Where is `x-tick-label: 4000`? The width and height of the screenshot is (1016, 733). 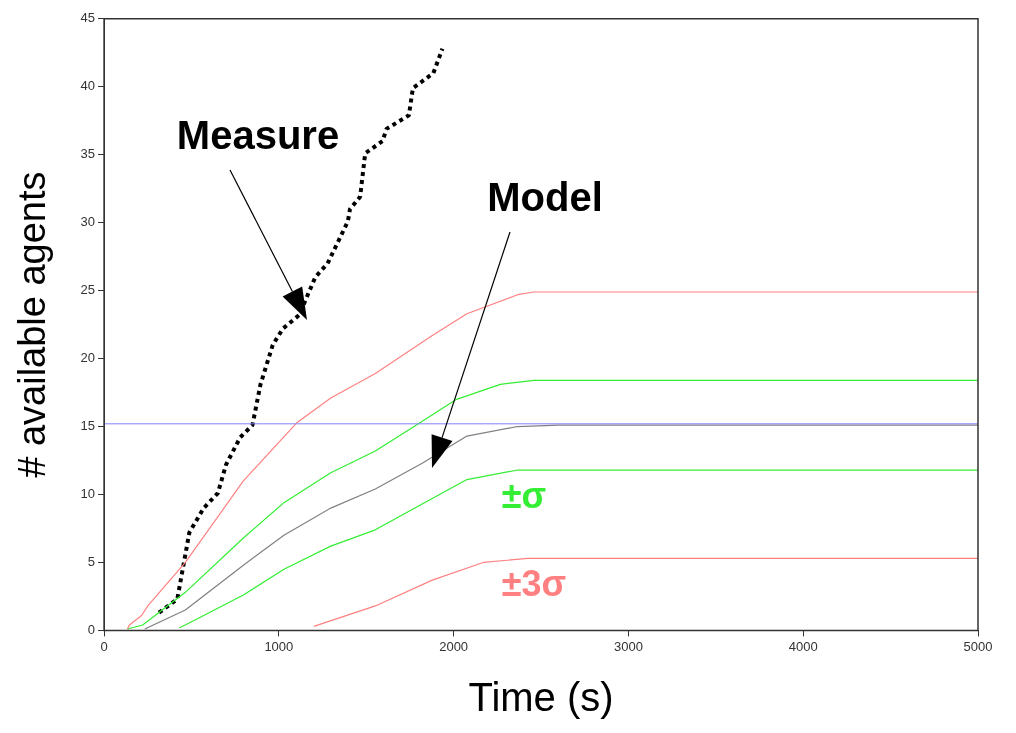 x-tick-label: 4000 is located at coordinates (803, 646).